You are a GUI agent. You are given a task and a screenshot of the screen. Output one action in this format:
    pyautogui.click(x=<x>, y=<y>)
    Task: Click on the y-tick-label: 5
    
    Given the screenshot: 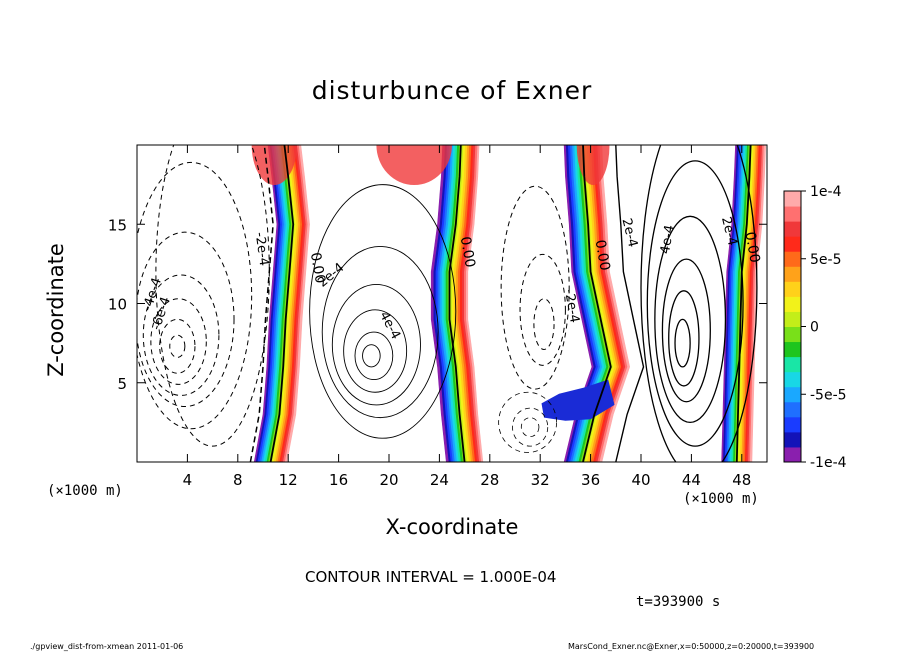 What is the action you would take?
    pyautogui.click(x=122, y=384)
    